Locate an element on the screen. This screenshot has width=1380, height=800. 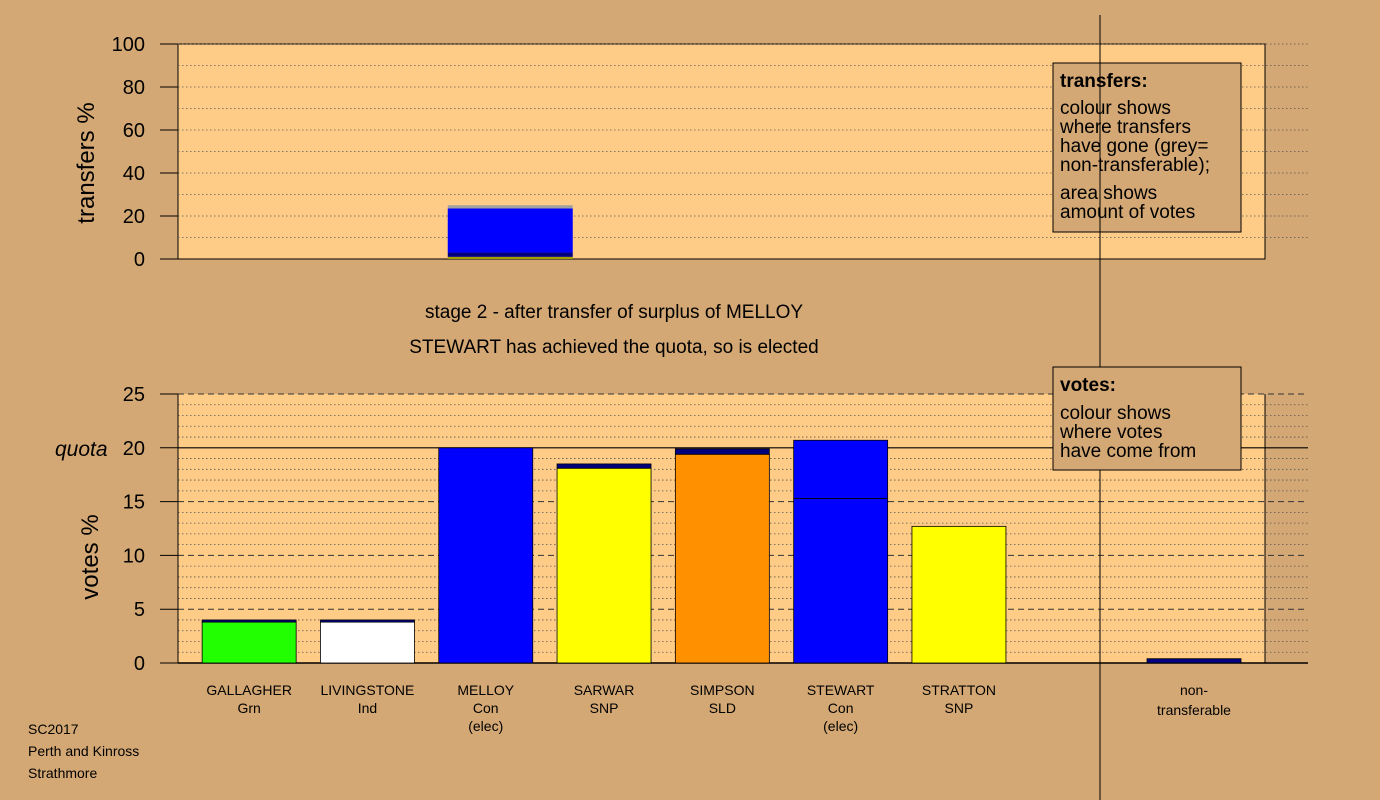
votes-tick-label: 15 is located at coordinates (134, 503).